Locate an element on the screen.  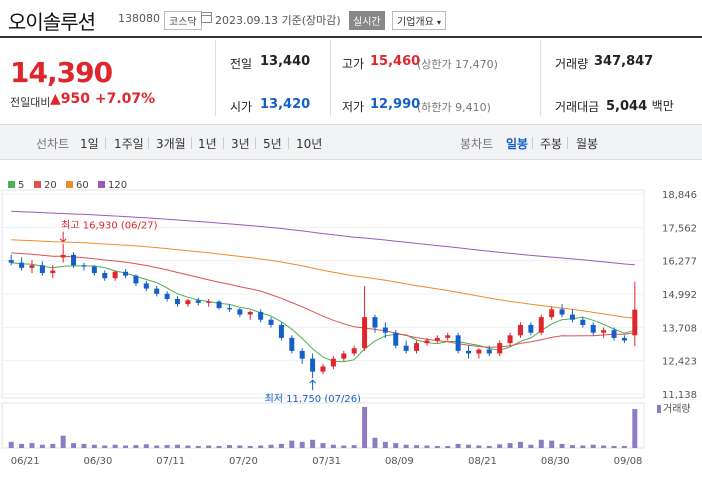
candle-monthly: 월봉 is located at coordinates (587, 144).